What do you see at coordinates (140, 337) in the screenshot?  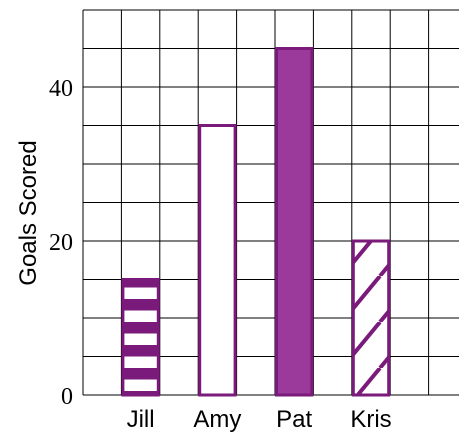 I see `bar-jill` at bounding box center [140, 337].